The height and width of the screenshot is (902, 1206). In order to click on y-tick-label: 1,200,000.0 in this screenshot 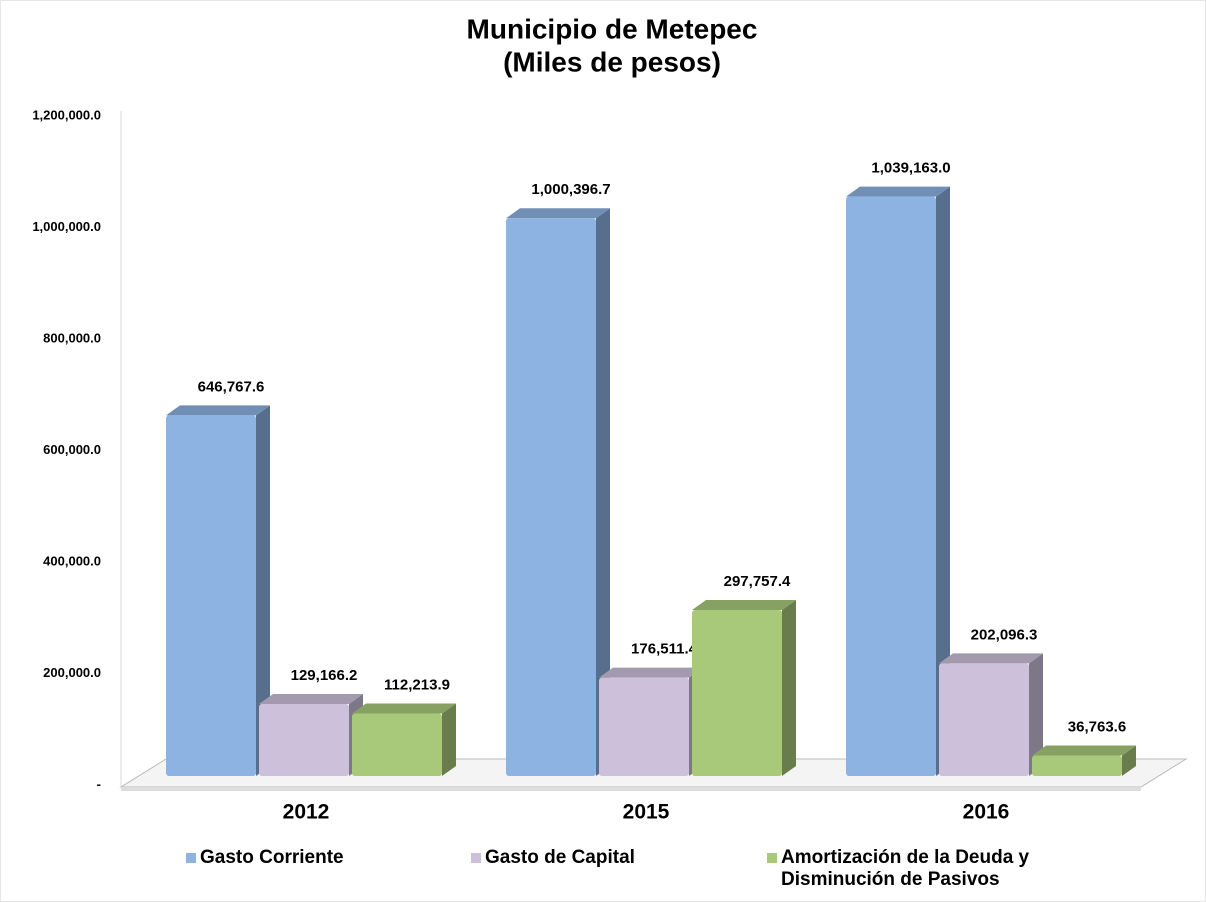, I will do `click(66, 114)`.